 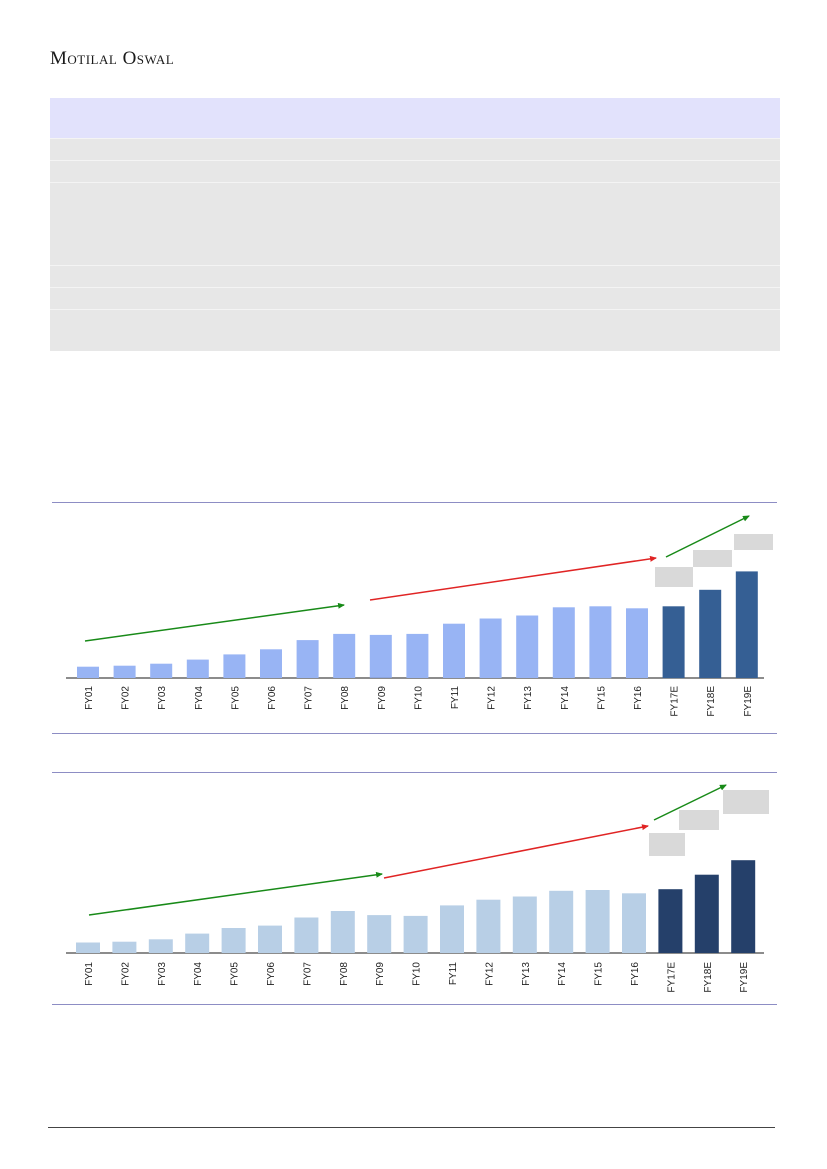 I want to click on chart-2-tick-label: FY13, so click(x=526, y=974).